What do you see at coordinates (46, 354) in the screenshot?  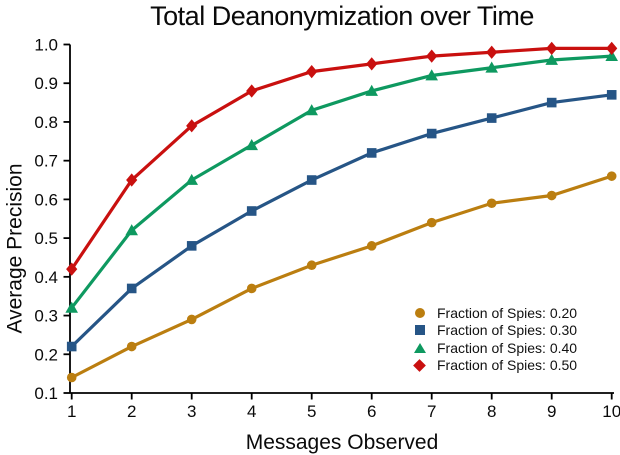 I see `y-tick-label: 0.2` at bounding box center [46, 354].